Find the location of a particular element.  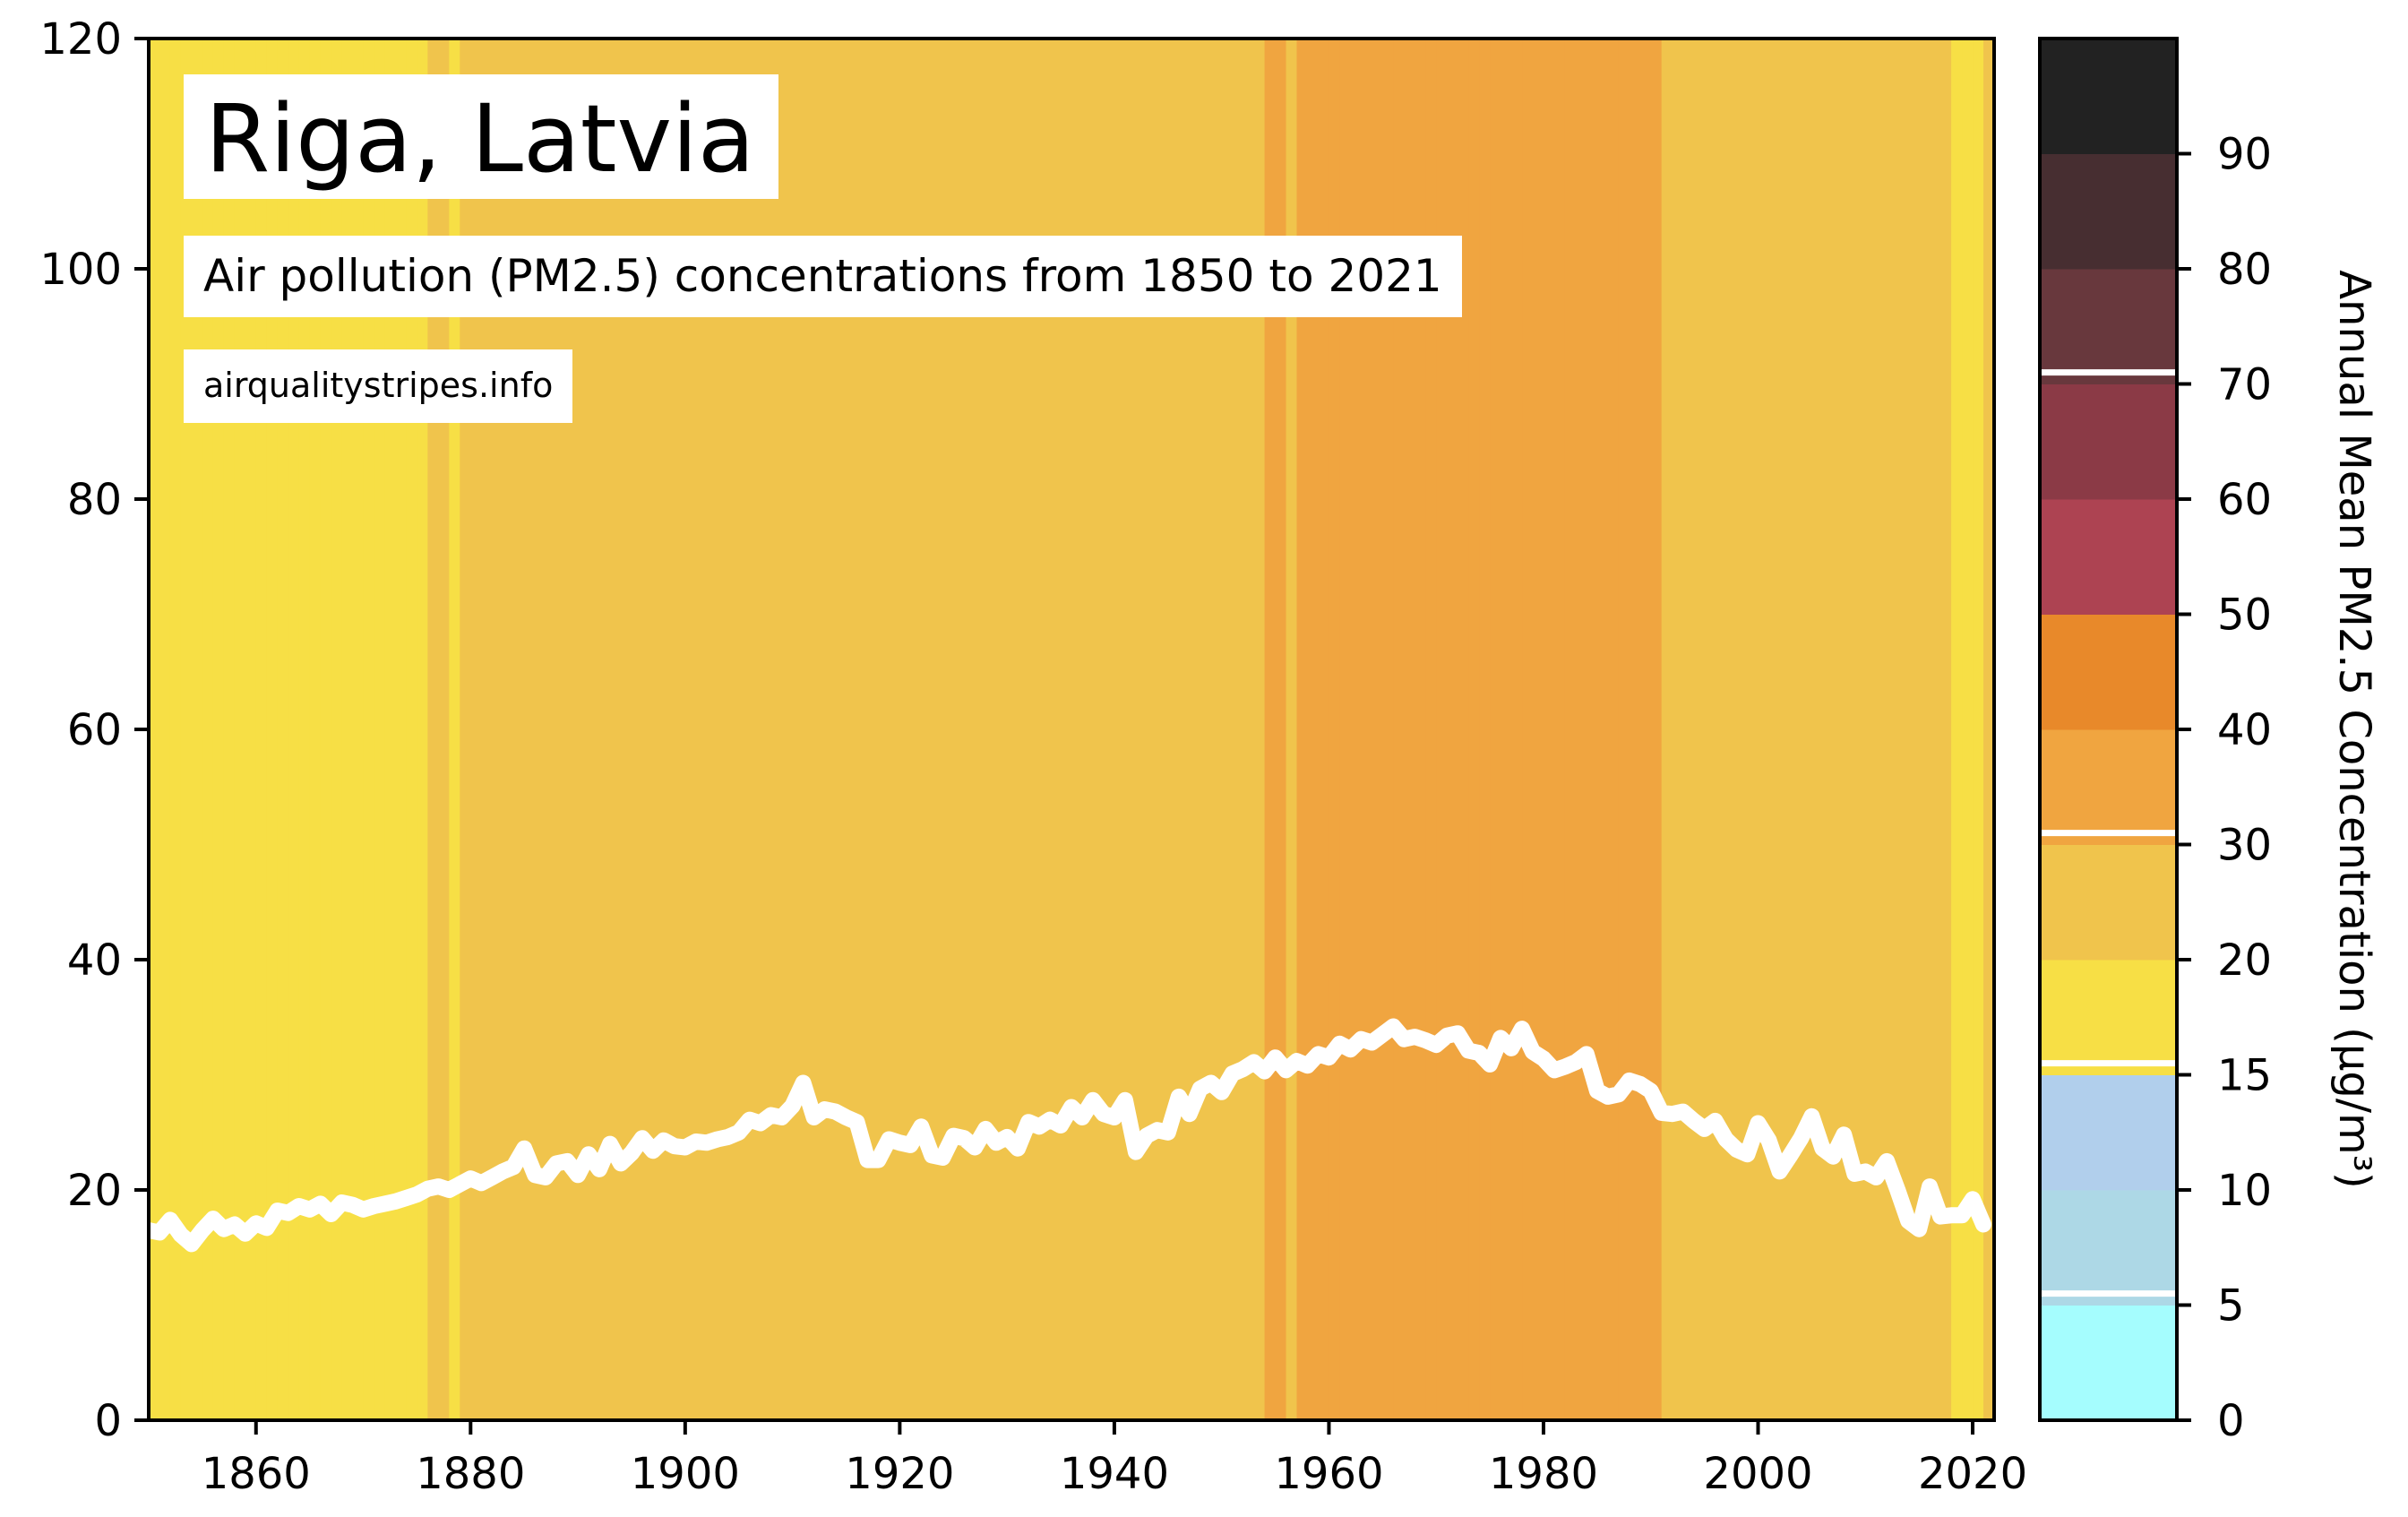

x-tick-label: 1980 is located at coordinates (1543, 1474).